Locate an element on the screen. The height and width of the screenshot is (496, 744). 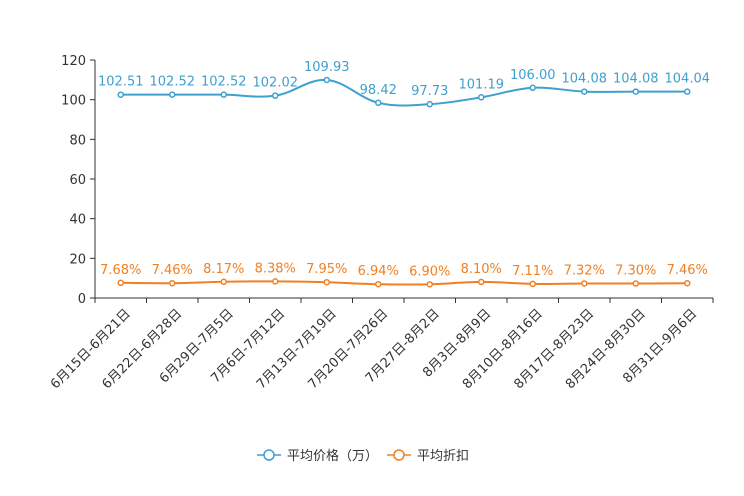
y-tick-label: 20 is located at coordinates (77, 259).